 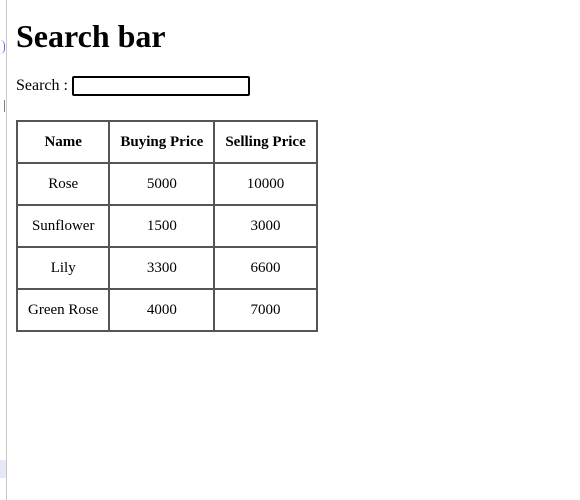 What do you see at coordinates (162, 226) in the screenshot?
I see `cell-buying-price: 1500` at bounding box center [162, 226].